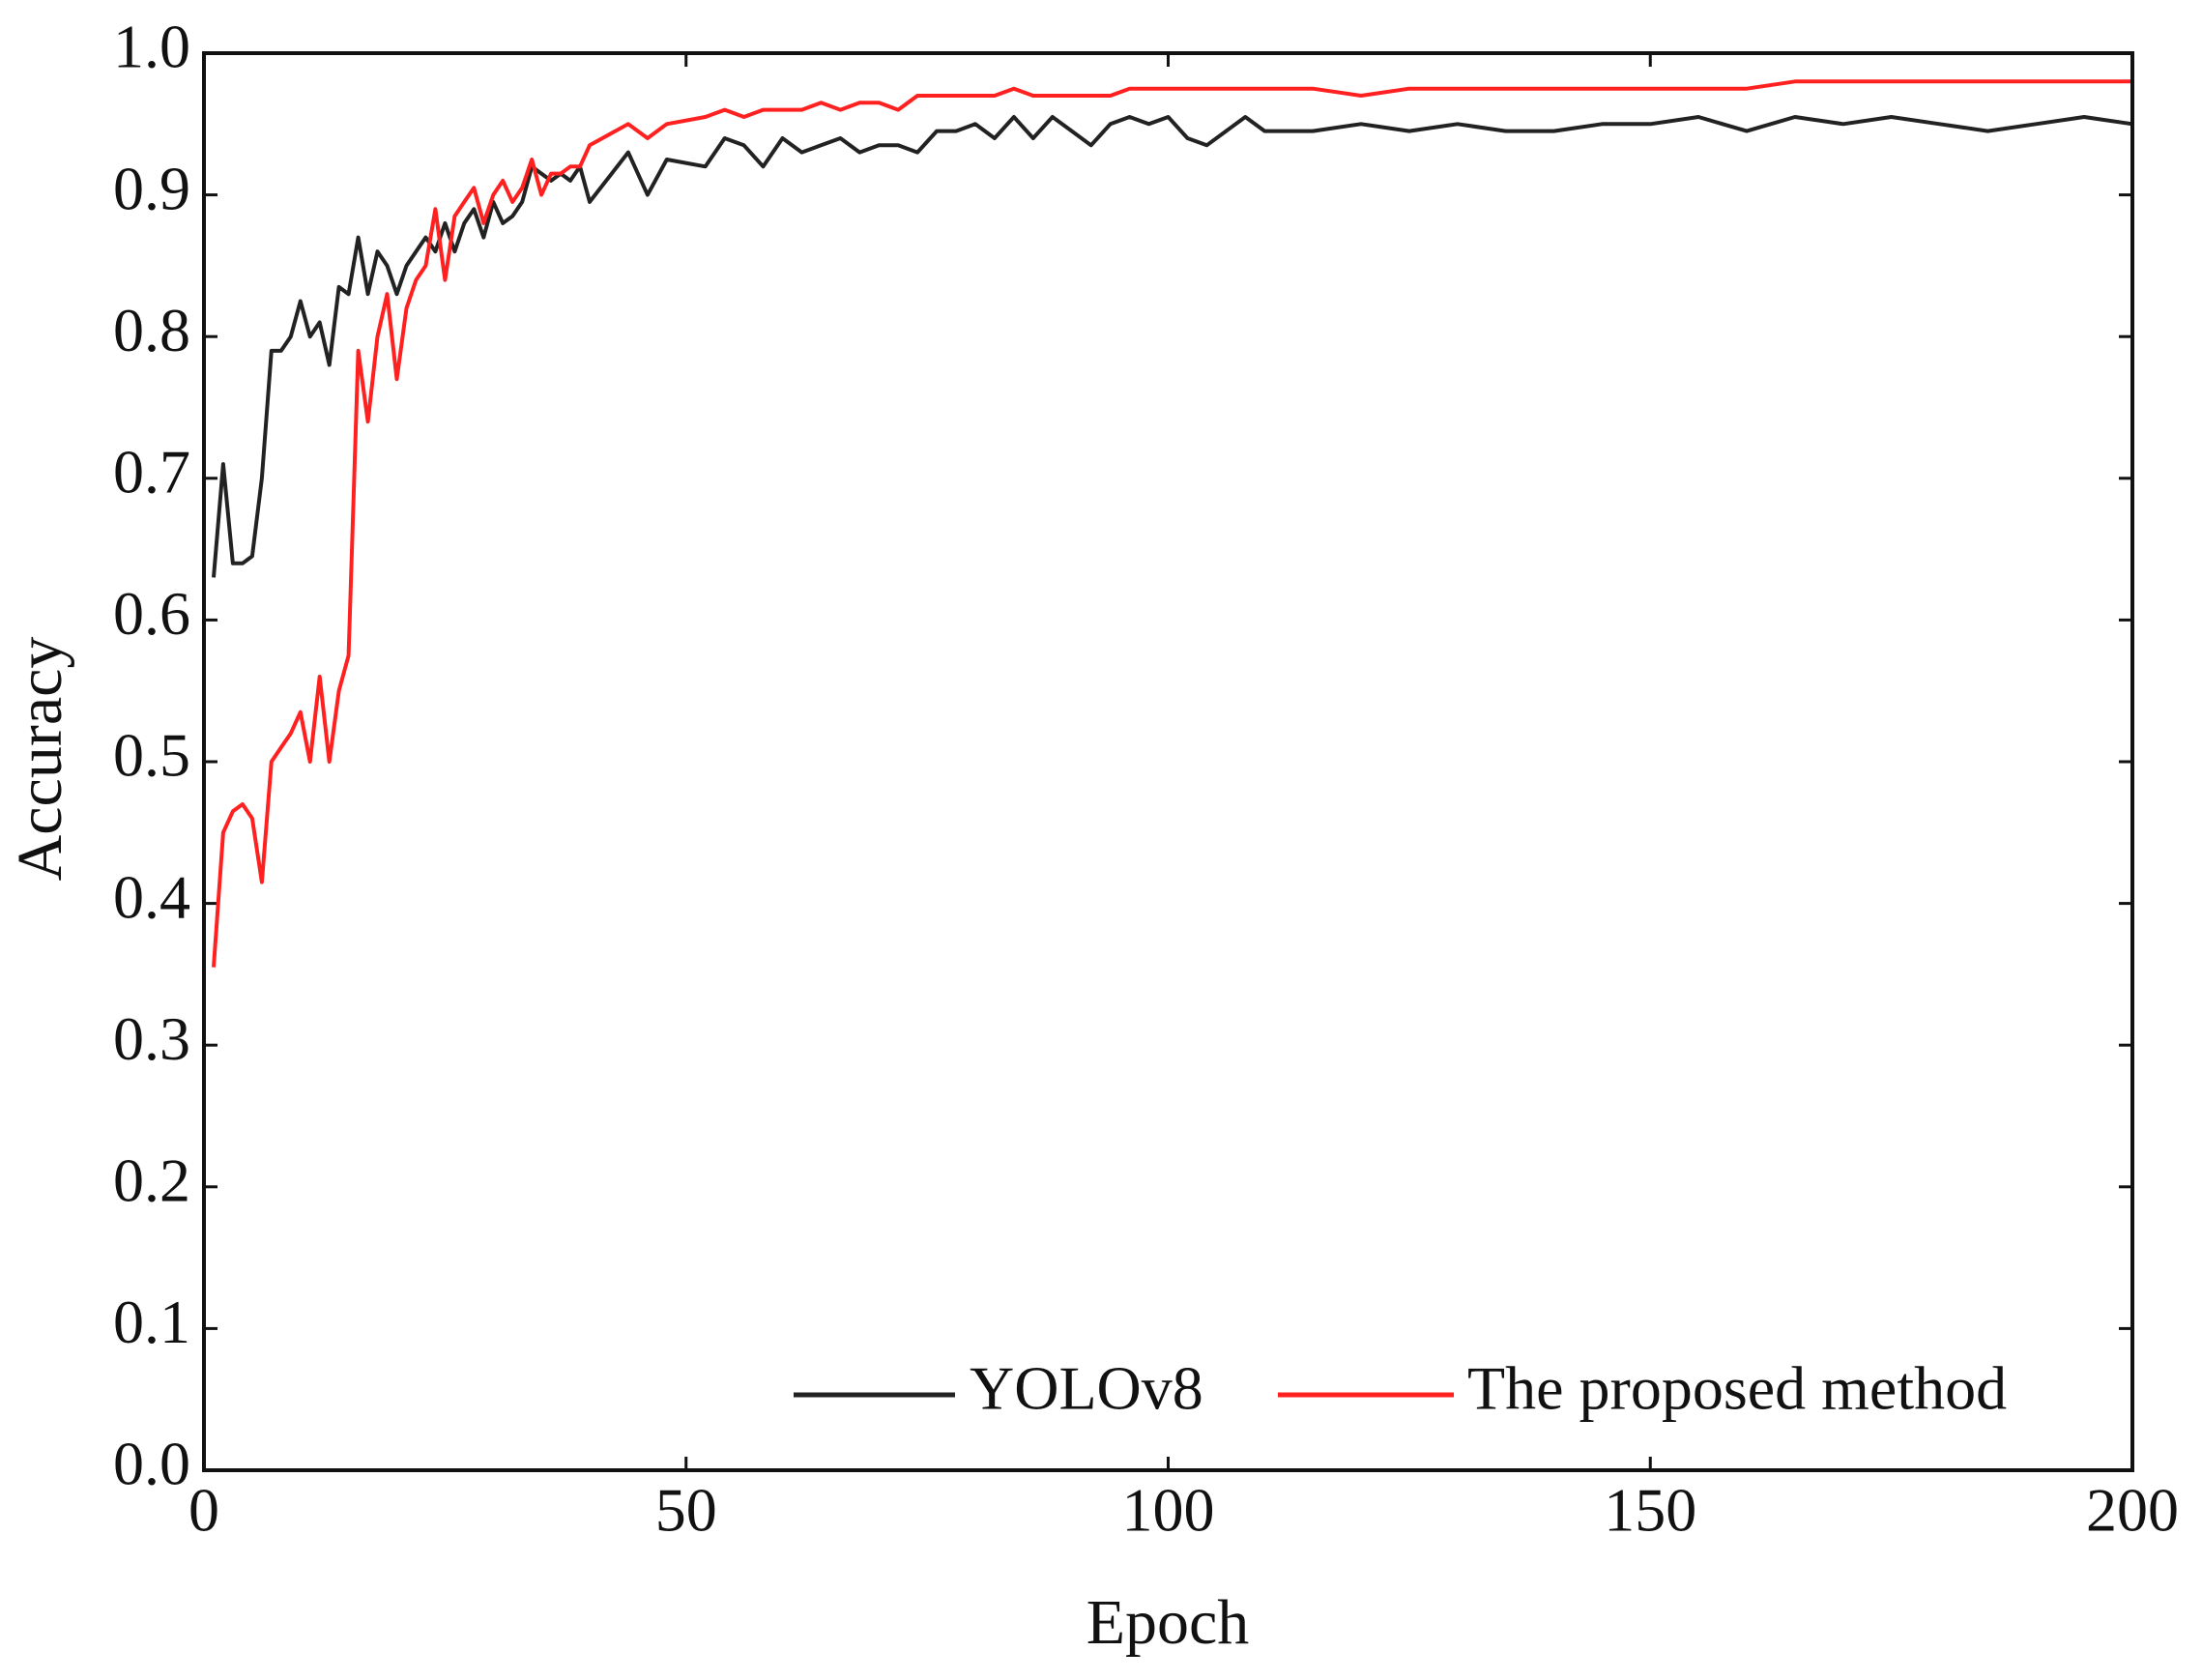 This screenshot has width=2202, height=1680. What do you see at coordinates (2133, 1511) in the screenshot?
I see `x-tick-label: 200` at bounding box center [2133, 1511].